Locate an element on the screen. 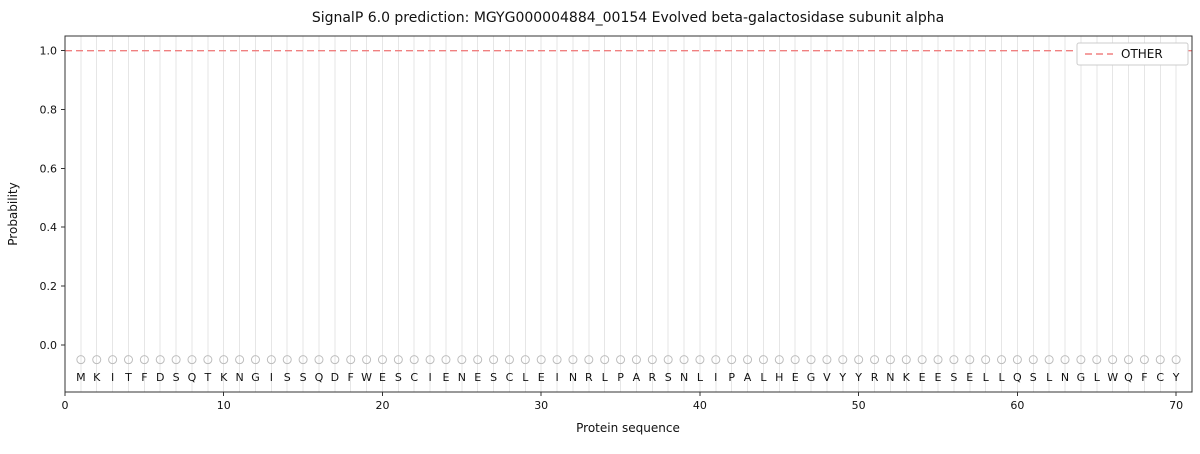 The width and height of the screenshot is (1200, 454). x-tick-label: 10 is located at coordinates (224, 405).